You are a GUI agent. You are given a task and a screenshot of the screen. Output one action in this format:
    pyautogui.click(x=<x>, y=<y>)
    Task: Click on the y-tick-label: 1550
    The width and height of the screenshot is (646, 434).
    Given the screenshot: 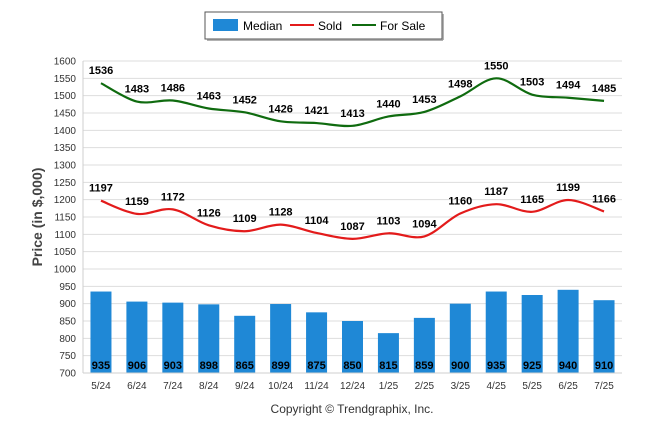 What is the action you would take?
    pyautogui.click(x=65, y=79)
    